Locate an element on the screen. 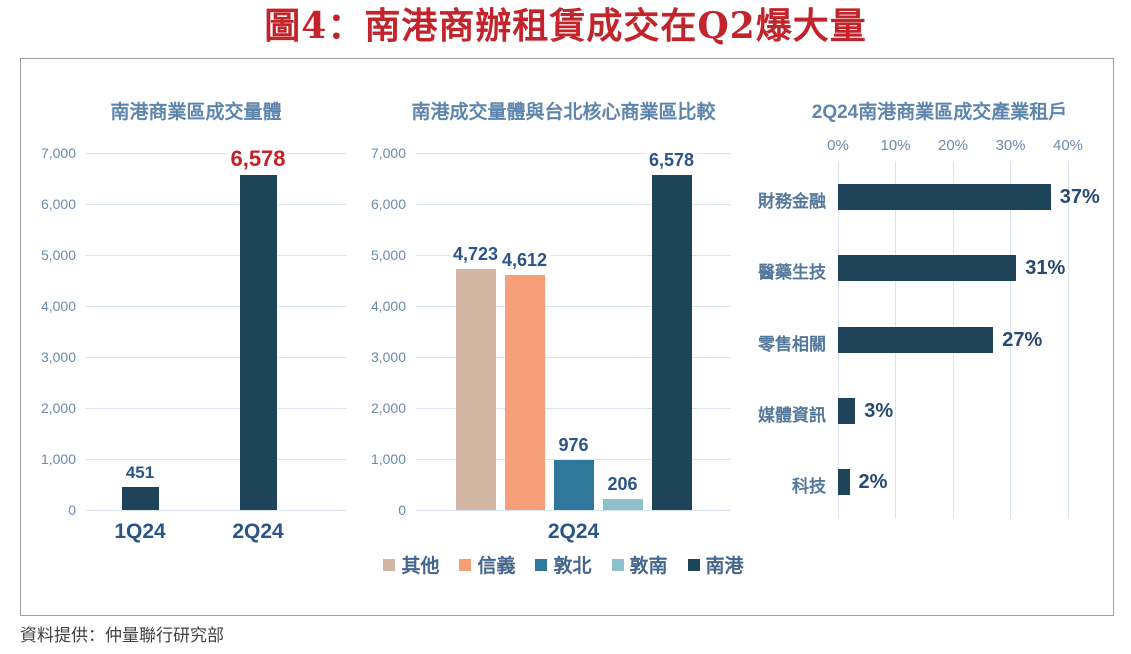 This screenshot has width=1131, height=654. legend-label: 敦北 is located at coordinates (572, 566).